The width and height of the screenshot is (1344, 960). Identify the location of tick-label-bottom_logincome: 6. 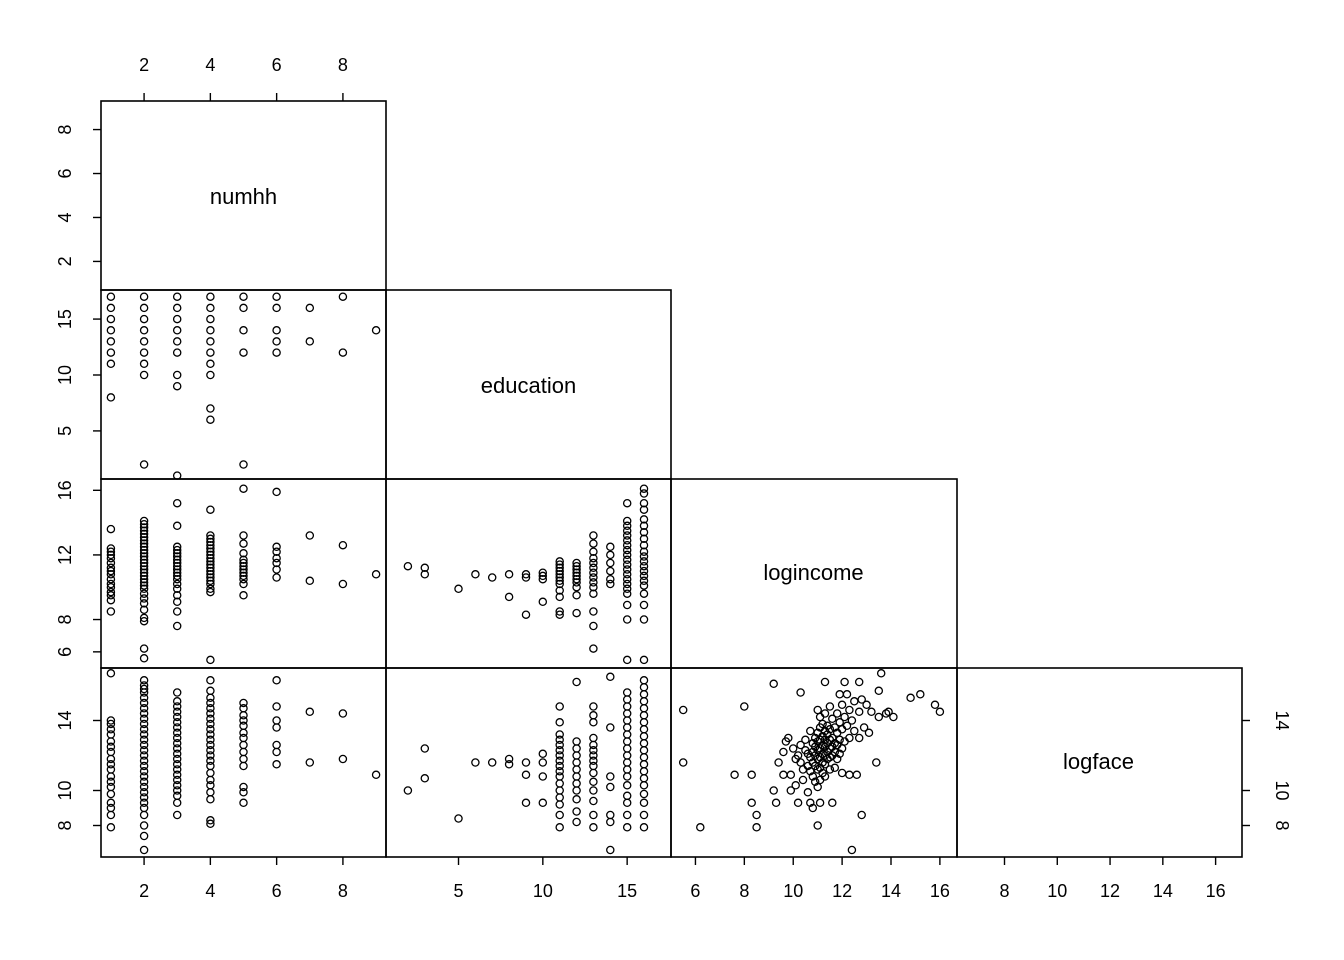
(695, 891).